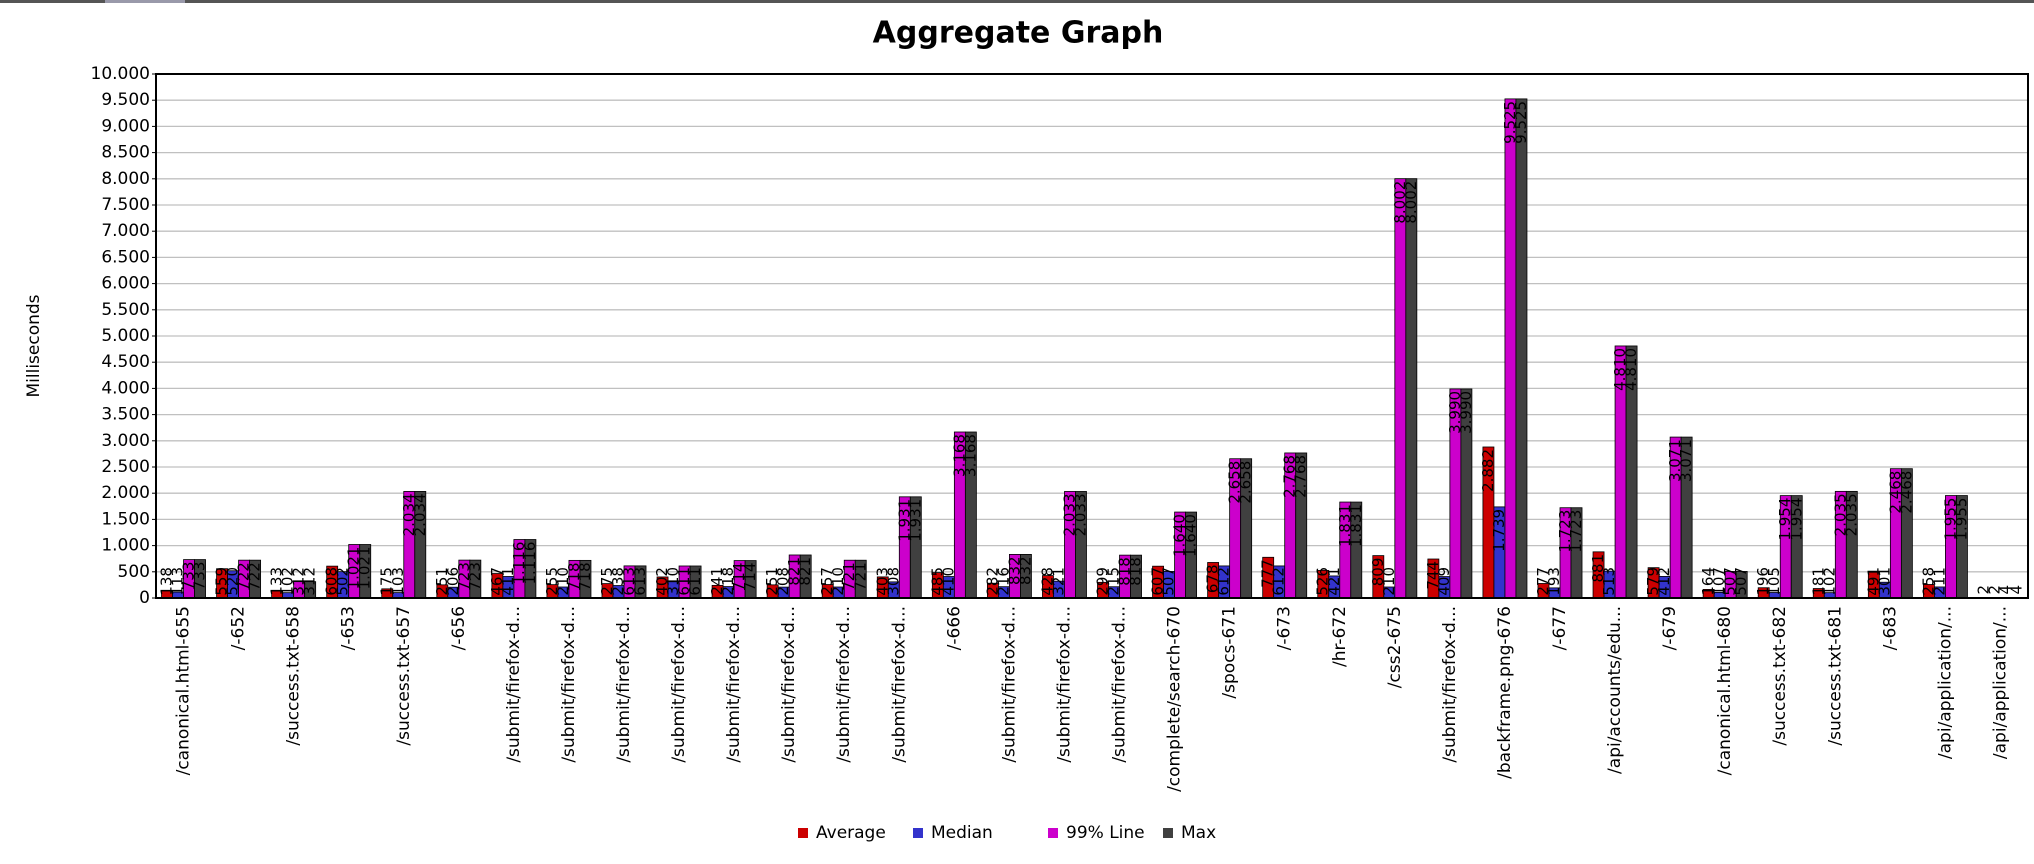 The image size is (2034, 864). I want to click on x-tick-label: /-656, so click(459, 628).